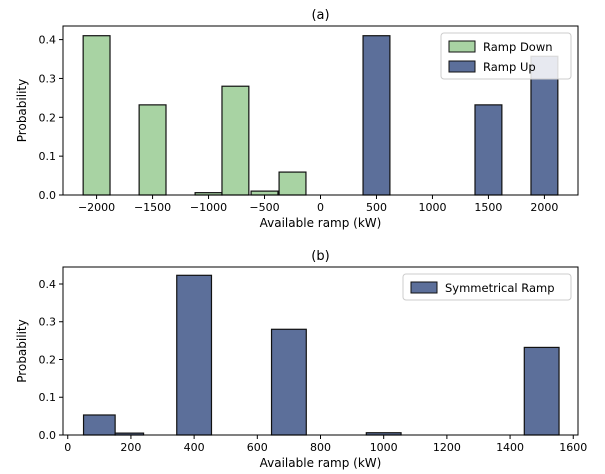 This screenshot has width=605, height=474. What do you see at coordinates (510, 447) in the screenshot?
I see `xtick-label-b-7: 1400` at bounding box center [510, 447].